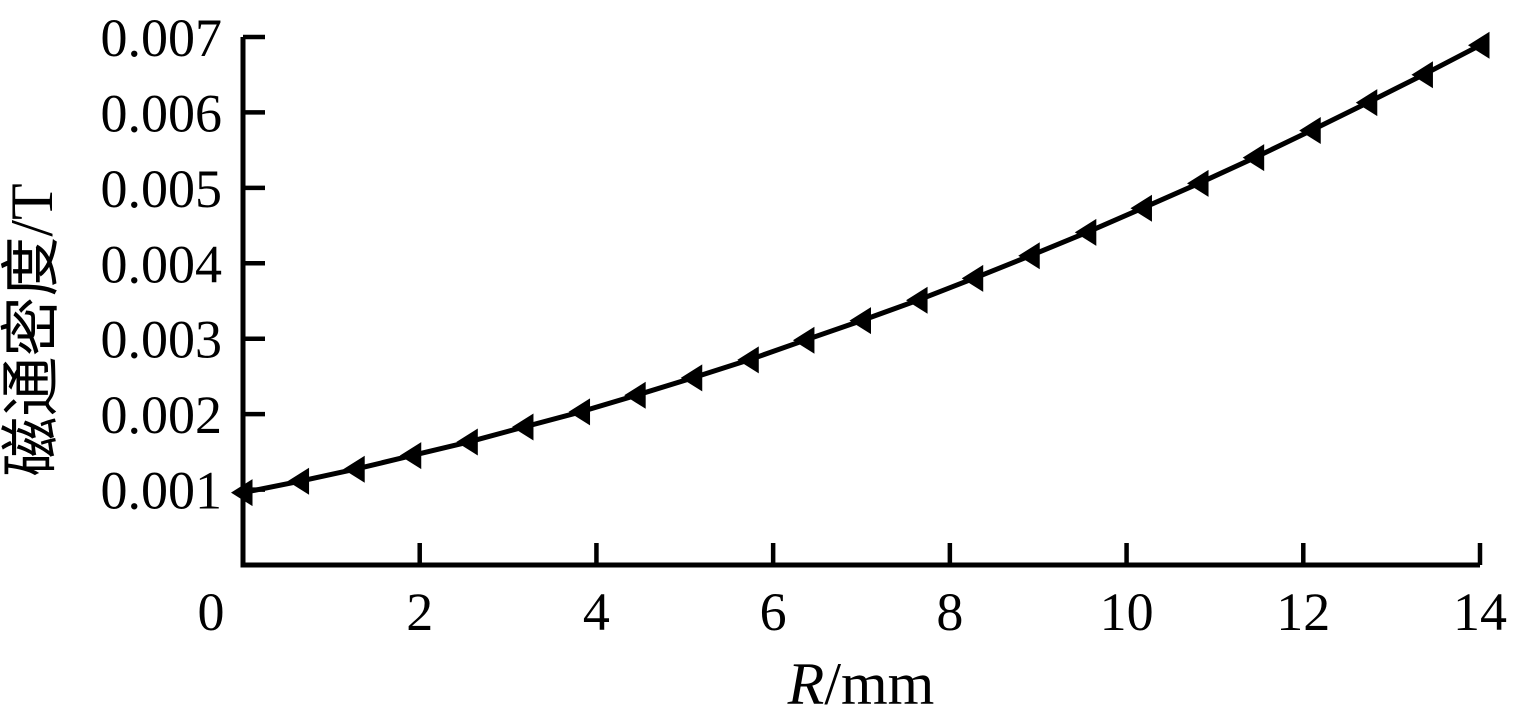  Describe the element at coordinates (211, 612) in the screenshot. I see `x-axis-tick-label: 0` at that location.